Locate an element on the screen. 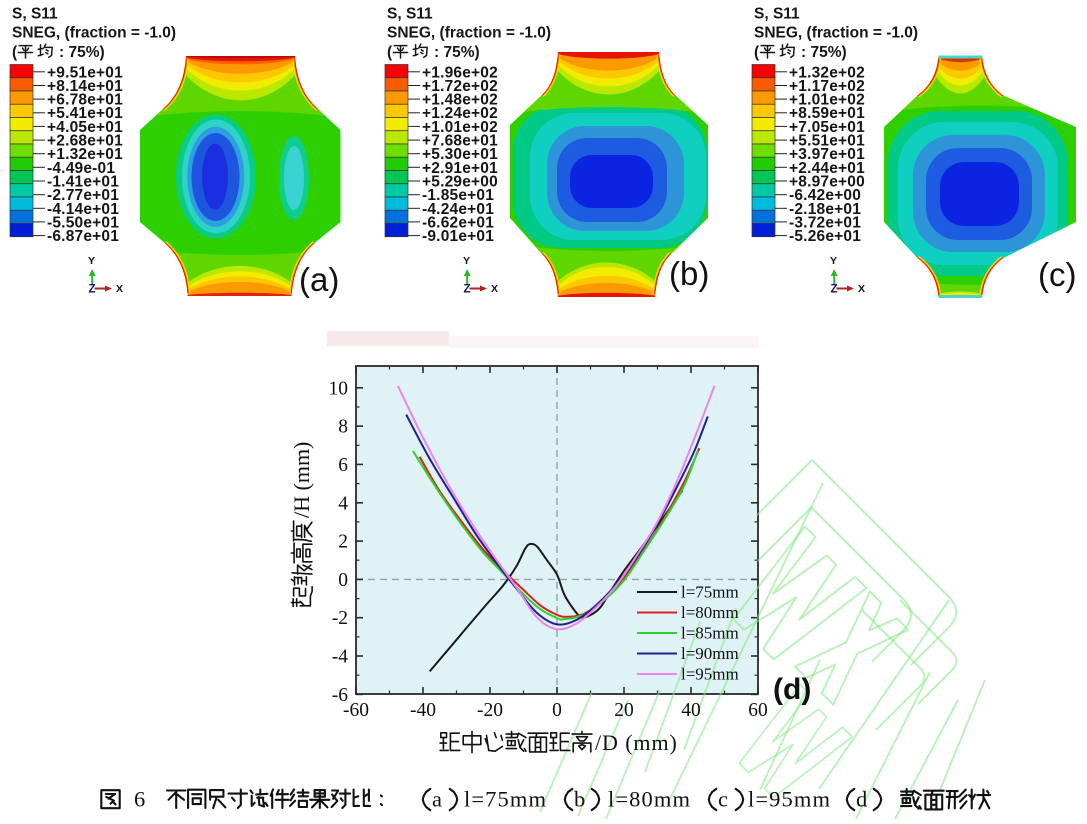 The width and height of the screenshot is (1087, 824). svg-text: +7.68e+01 is located at coordinates (460, 141).